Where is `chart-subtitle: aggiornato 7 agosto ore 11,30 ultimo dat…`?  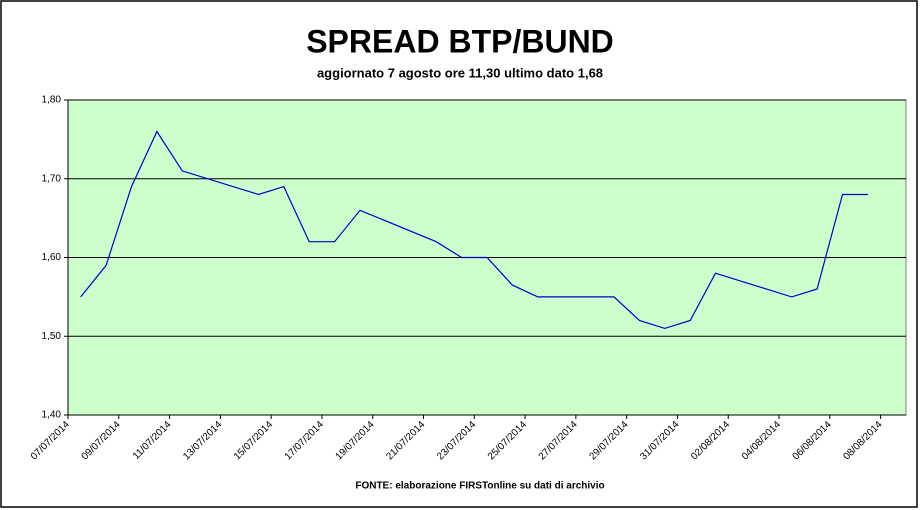 chart-subtitle: aggiornato 7 agosto ore 11,30 ultimo dat… is located at coordinates (460, 72).